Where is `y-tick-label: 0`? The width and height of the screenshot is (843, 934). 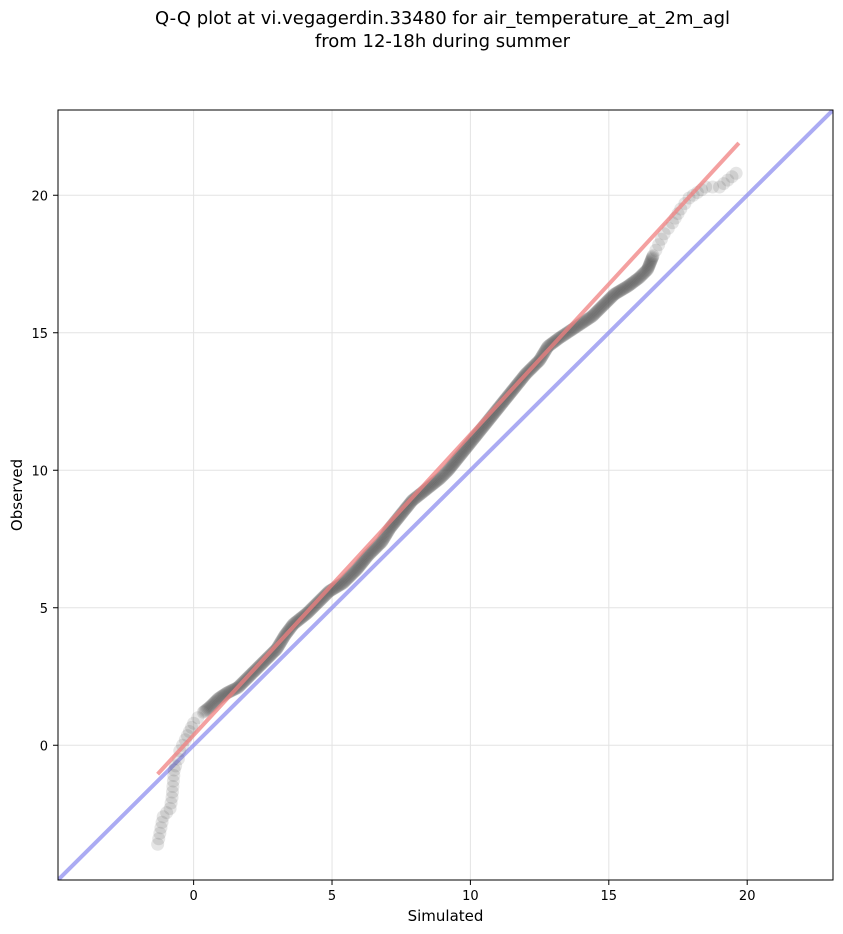 y-tick-label: 0 is located at coordinates (44, 746).